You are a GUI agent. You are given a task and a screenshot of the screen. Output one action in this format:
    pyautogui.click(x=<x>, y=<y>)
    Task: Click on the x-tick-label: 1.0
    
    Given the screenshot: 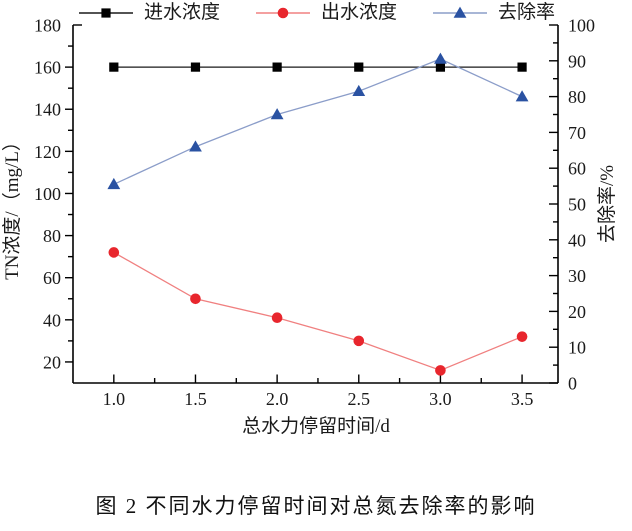 What is the action you would take?
    pyautogui.click(x=114, y=399)
    